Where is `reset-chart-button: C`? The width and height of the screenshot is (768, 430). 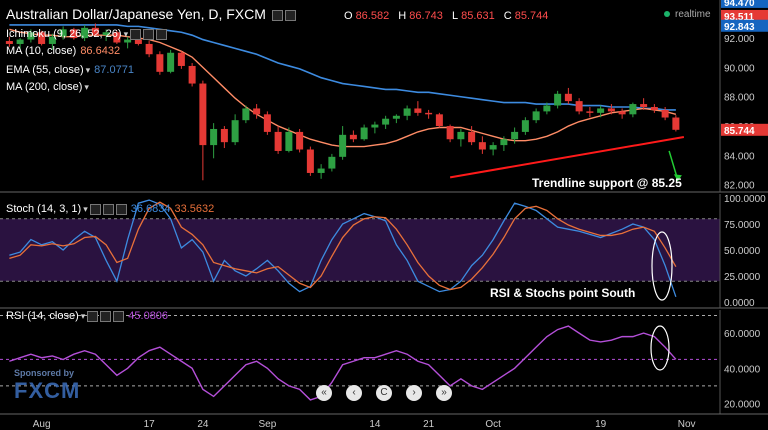 reset-chart-button: C is located at coordinates (384, 393).